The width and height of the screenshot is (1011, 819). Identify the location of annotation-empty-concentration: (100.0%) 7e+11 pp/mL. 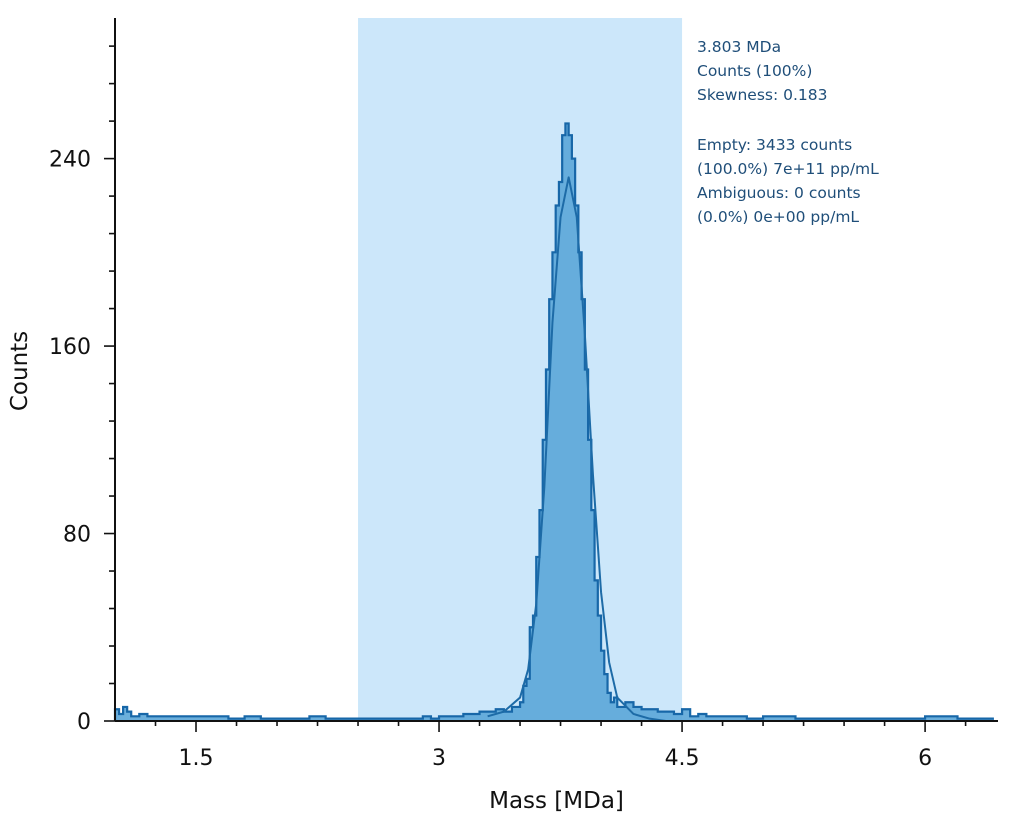
(788, 169).